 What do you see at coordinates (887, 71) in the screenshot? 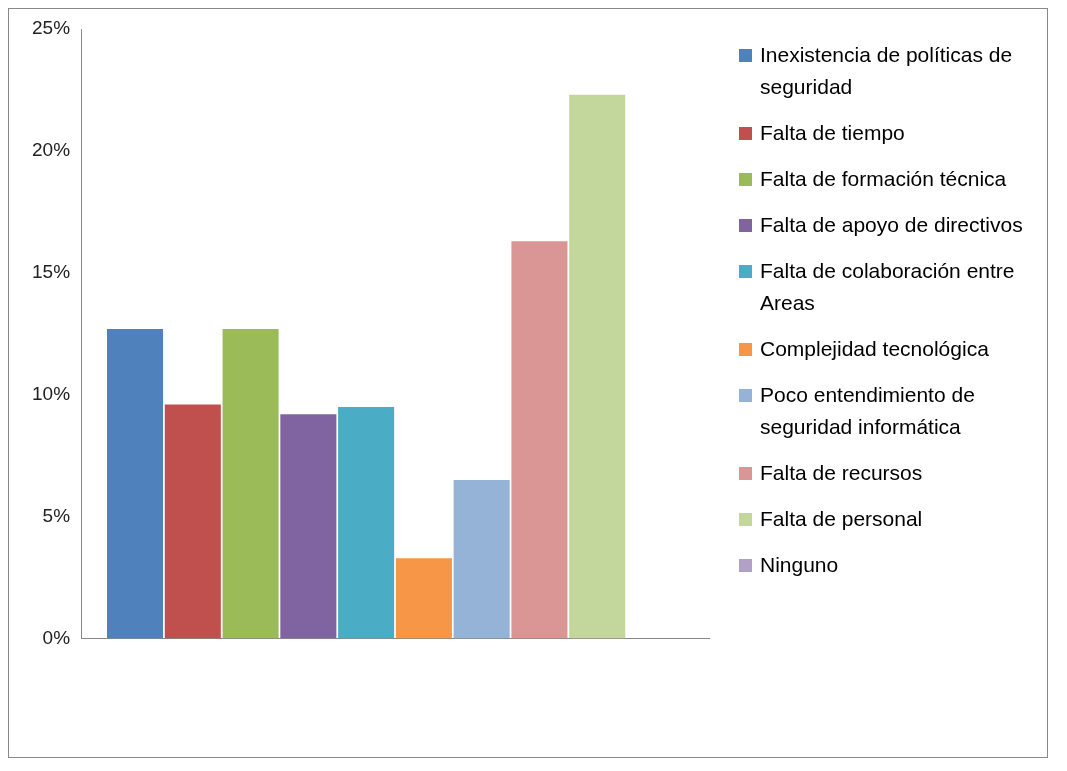
I see `legend-label: Inexistencia de políticas de seguridad` at bounding box center [887, 71].